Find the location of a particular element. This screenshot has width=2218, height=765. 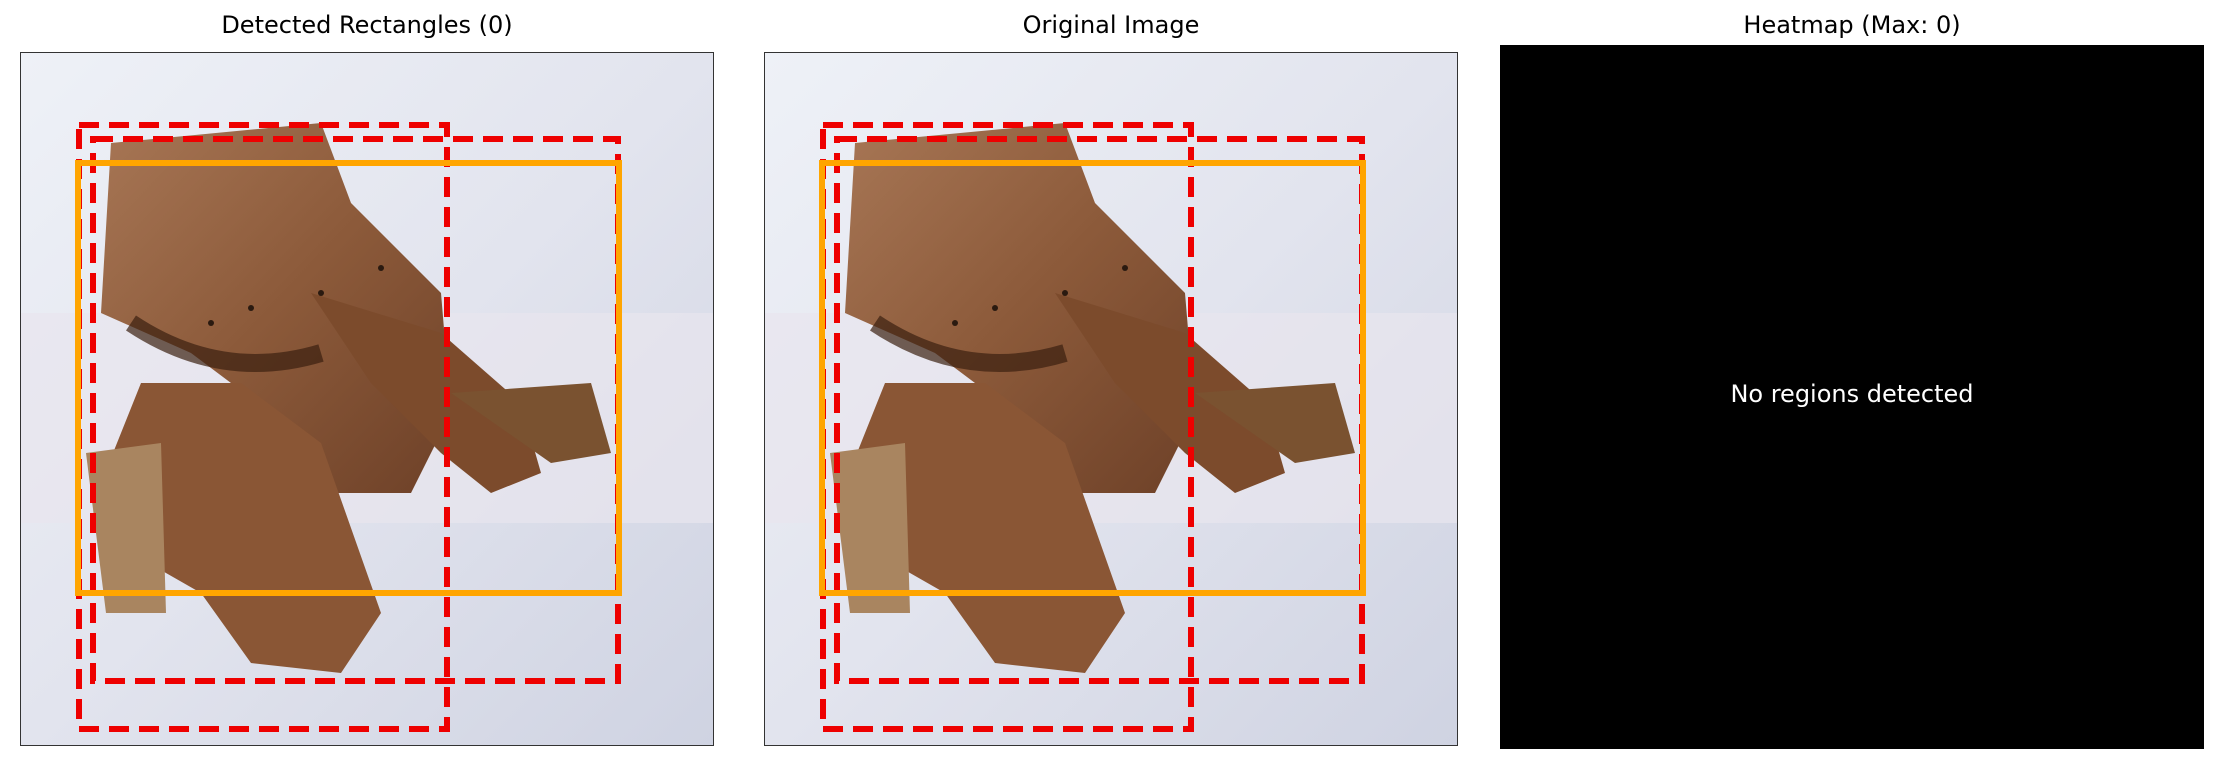

heatmap-message: No regions detected is located at coordinates (1852, 394).